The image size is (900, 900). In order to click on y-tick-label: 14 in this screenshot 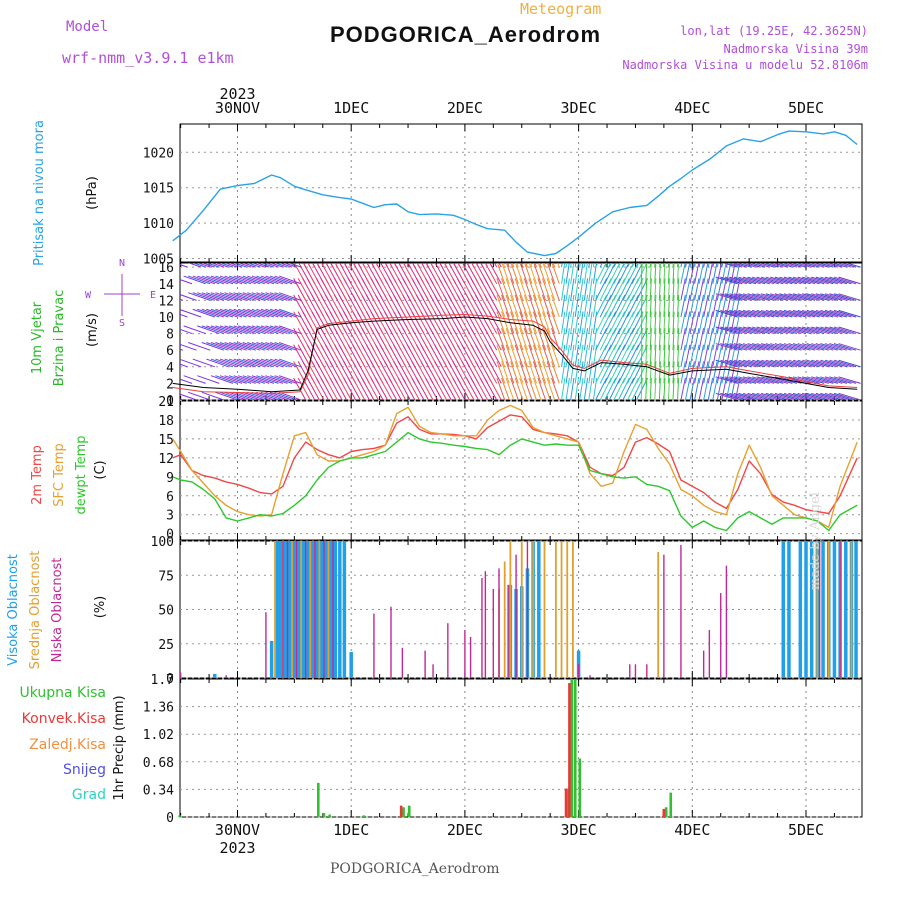, I will do `click(166, 285)`.